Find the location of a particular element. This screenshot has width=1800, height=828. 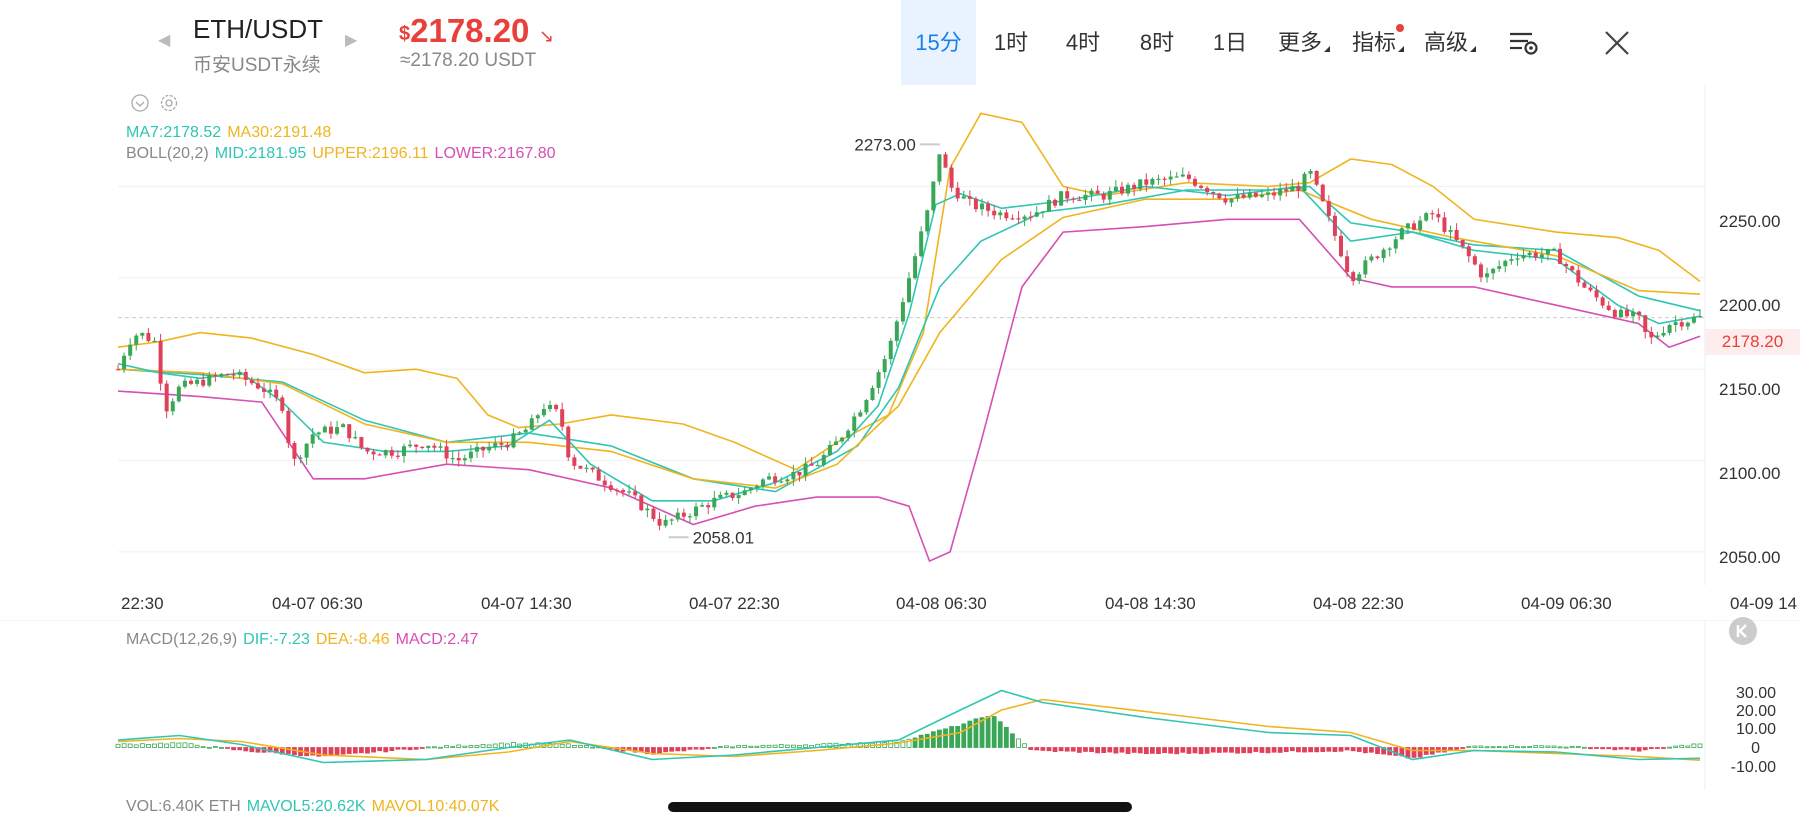

x-tick-label: 04-08 22:30 is located at coordinates (1358, 603).